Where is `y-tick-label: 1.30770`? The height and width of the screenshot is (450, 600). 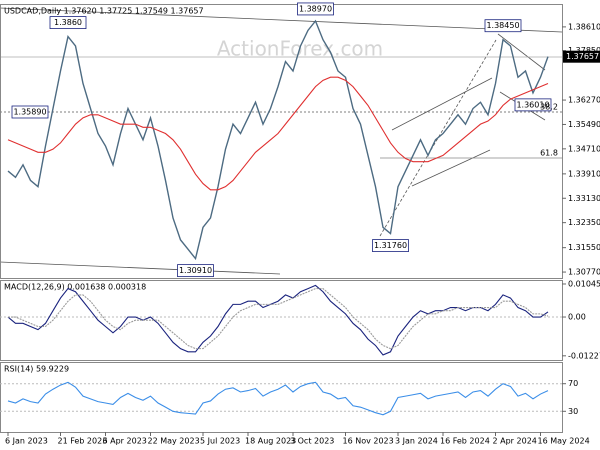
y-tick-label: 1.30770 is located at coordinates (584, 272).